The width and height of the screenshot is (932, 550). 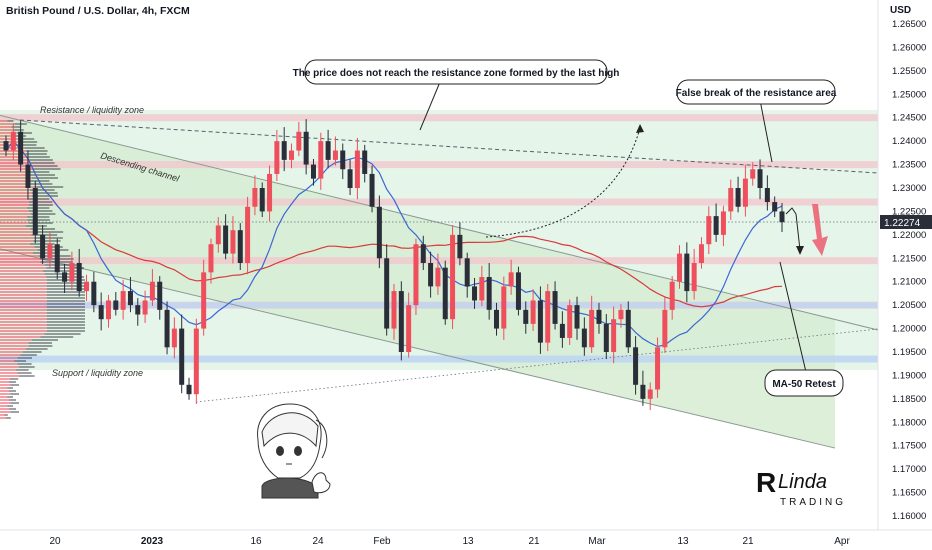 I want to click on y-tick-label: 1.23500, so click(x=909, y=165).